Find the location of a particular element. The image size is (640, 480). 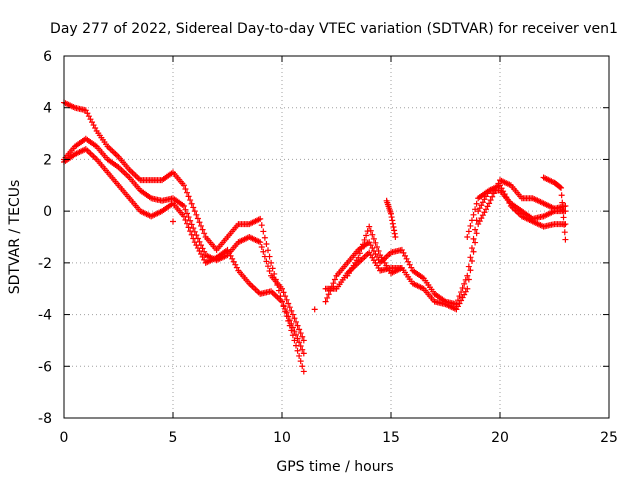

y-tick-label: 2 is located at coordinates (47, 160).